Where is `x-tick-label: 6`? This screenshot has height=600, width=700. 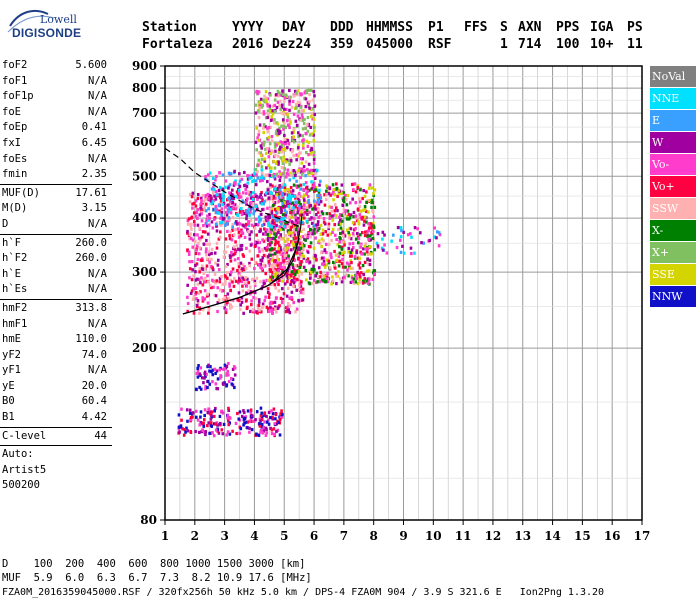 x-tick-label: 6 is located at coordinates (314, 536).